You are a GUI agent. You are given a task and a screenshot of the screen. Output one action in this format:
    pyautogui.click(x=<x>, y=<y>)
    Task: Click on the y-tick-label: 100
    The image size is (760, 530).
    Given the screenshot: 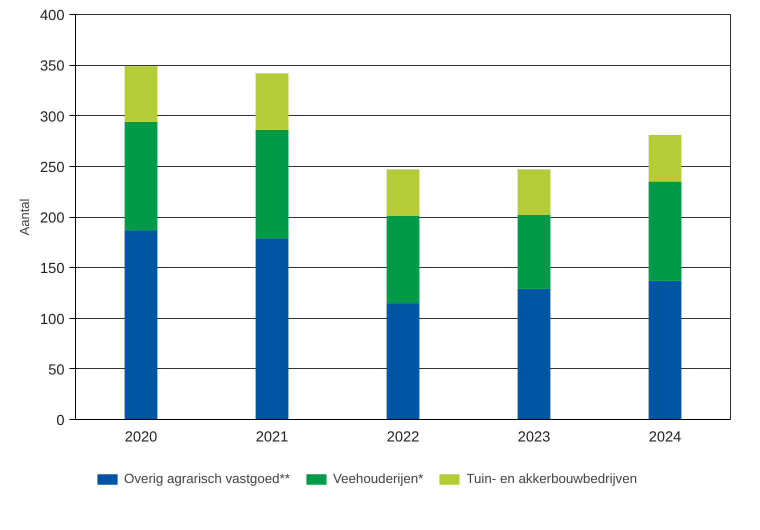 What is the action you would take?
    pyautogui.click(x=52, y=320)
    